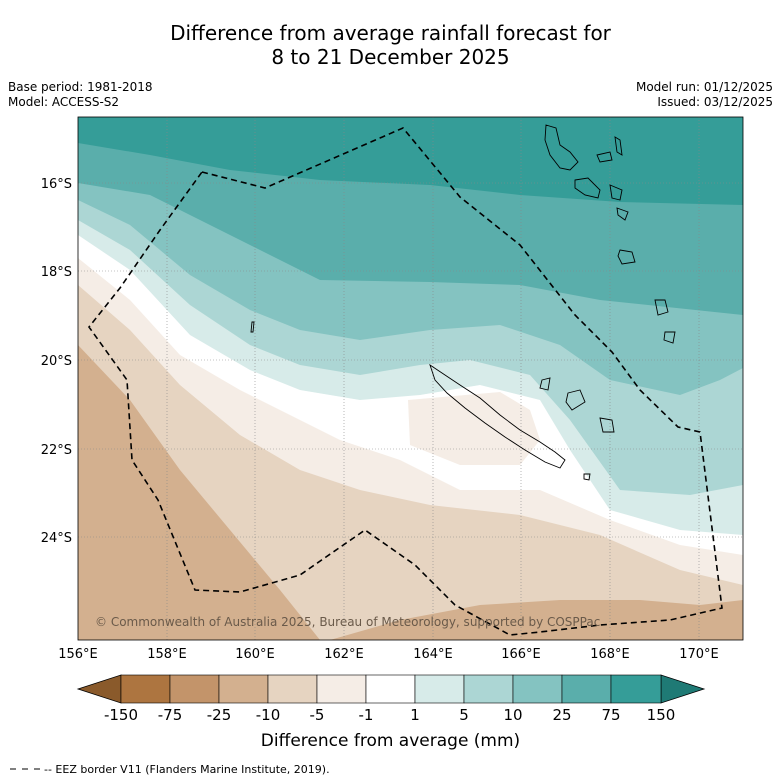 This screenshot has height=781, width=781. I want to click on cb-tick-3: -25, so click(219, 715).